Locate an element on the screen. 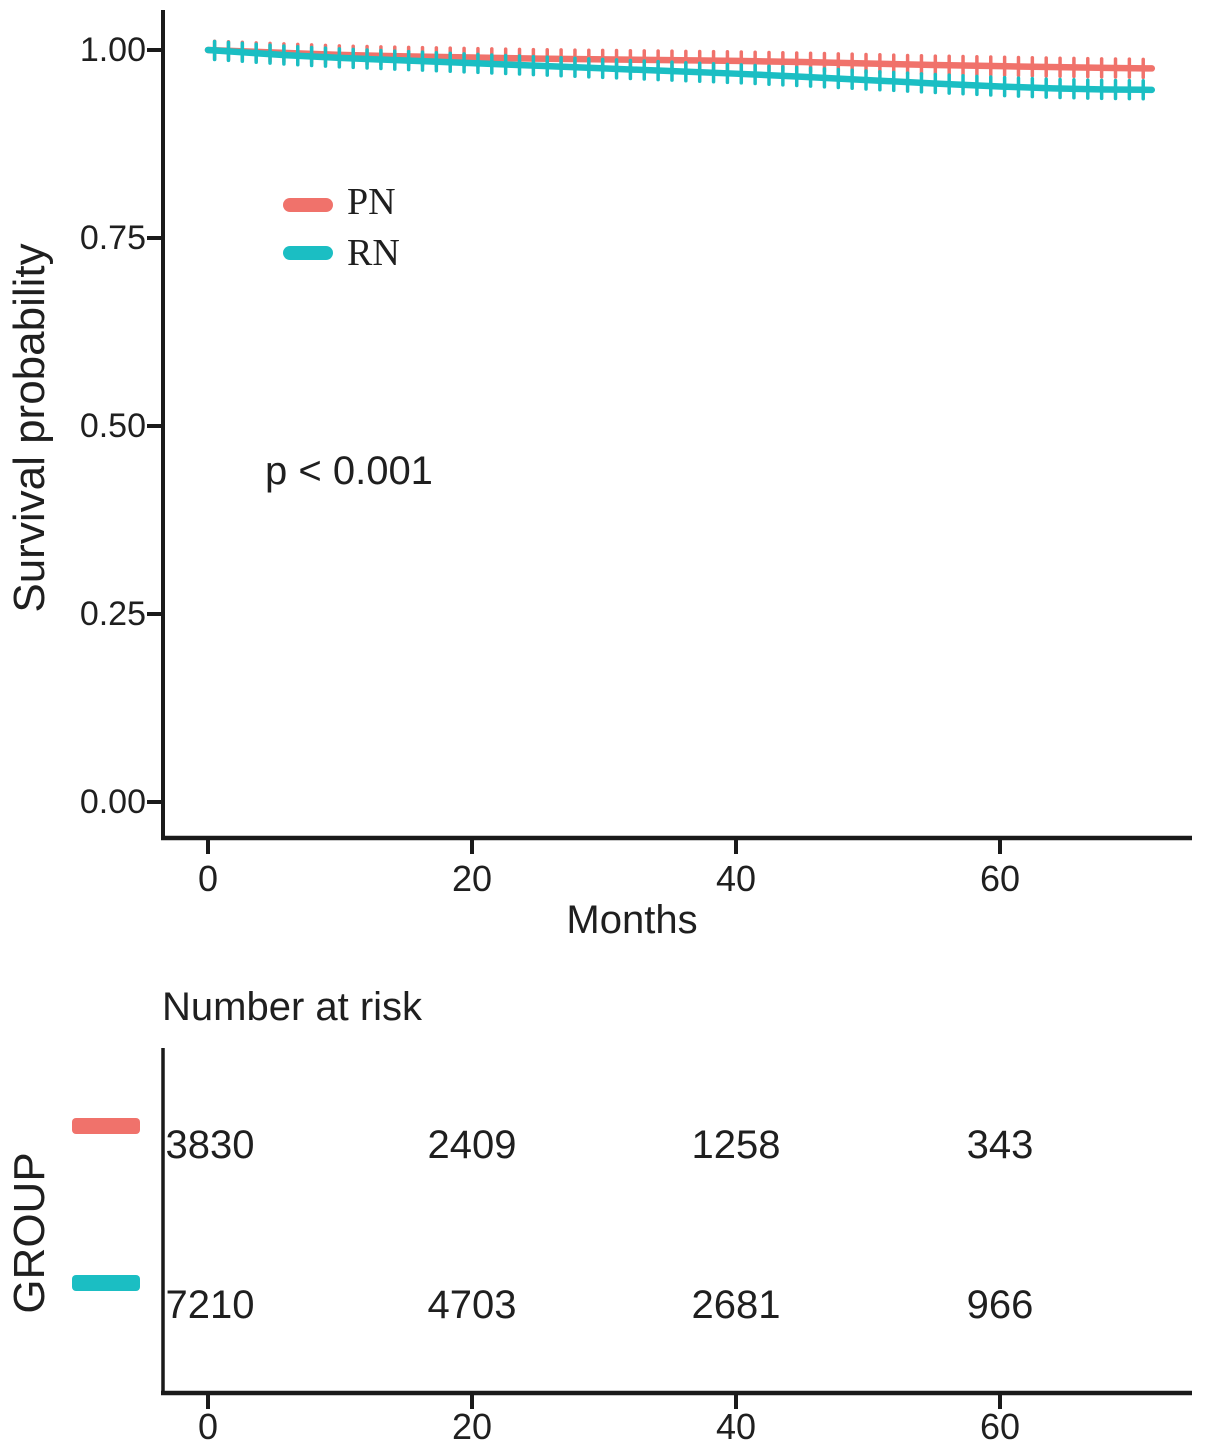  risk-count-rn-20: 4703 is located at coordinates (472, 1305).